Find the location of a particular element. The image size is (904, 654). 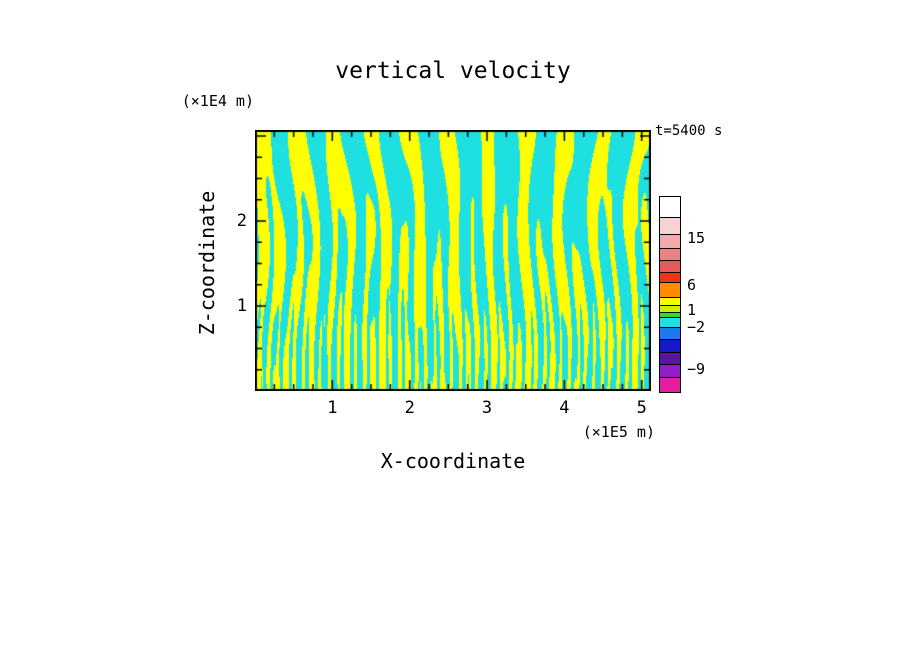

colorbar-label: 1 is located at coordinates (692, 310).